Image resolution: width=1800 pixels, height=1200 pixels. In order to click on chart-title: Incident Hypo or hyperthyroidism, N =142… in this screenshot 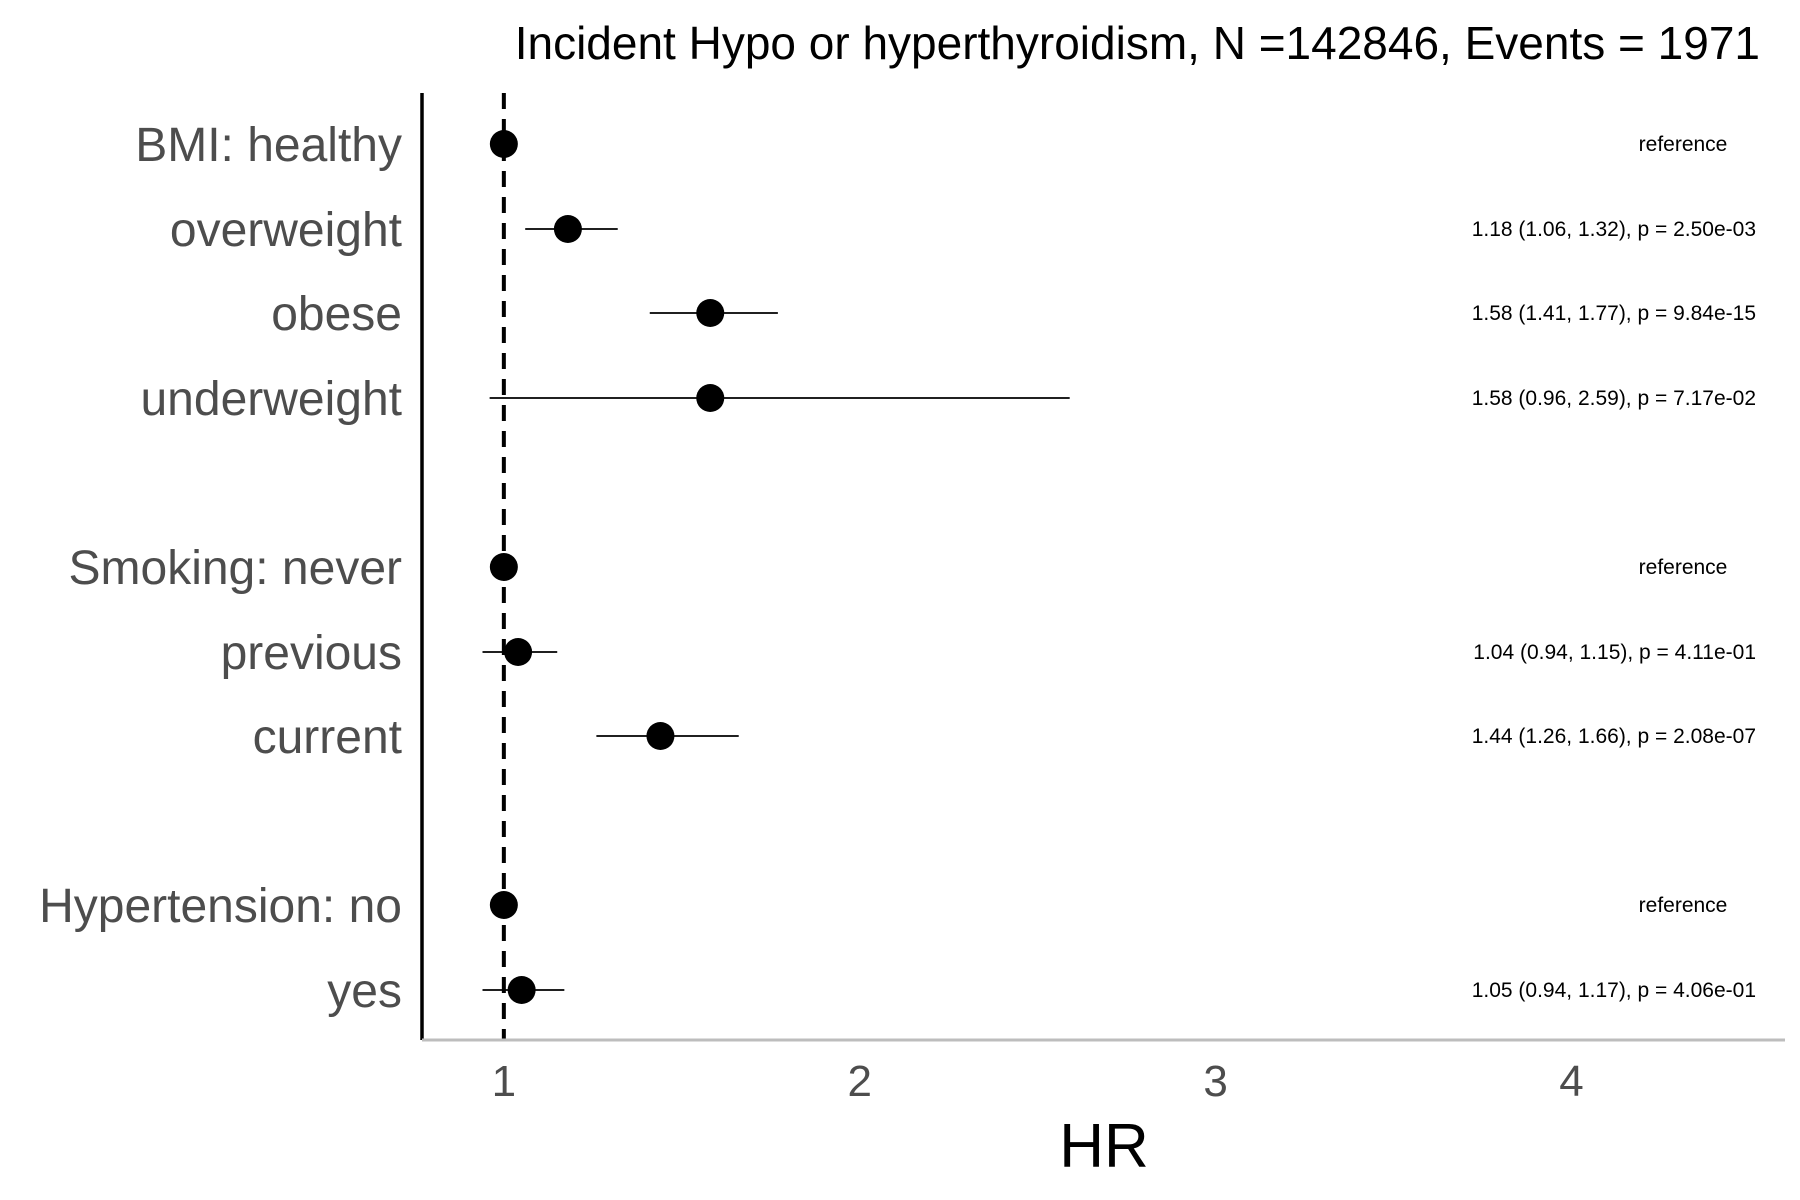, I will do `click(1137, 43)`.